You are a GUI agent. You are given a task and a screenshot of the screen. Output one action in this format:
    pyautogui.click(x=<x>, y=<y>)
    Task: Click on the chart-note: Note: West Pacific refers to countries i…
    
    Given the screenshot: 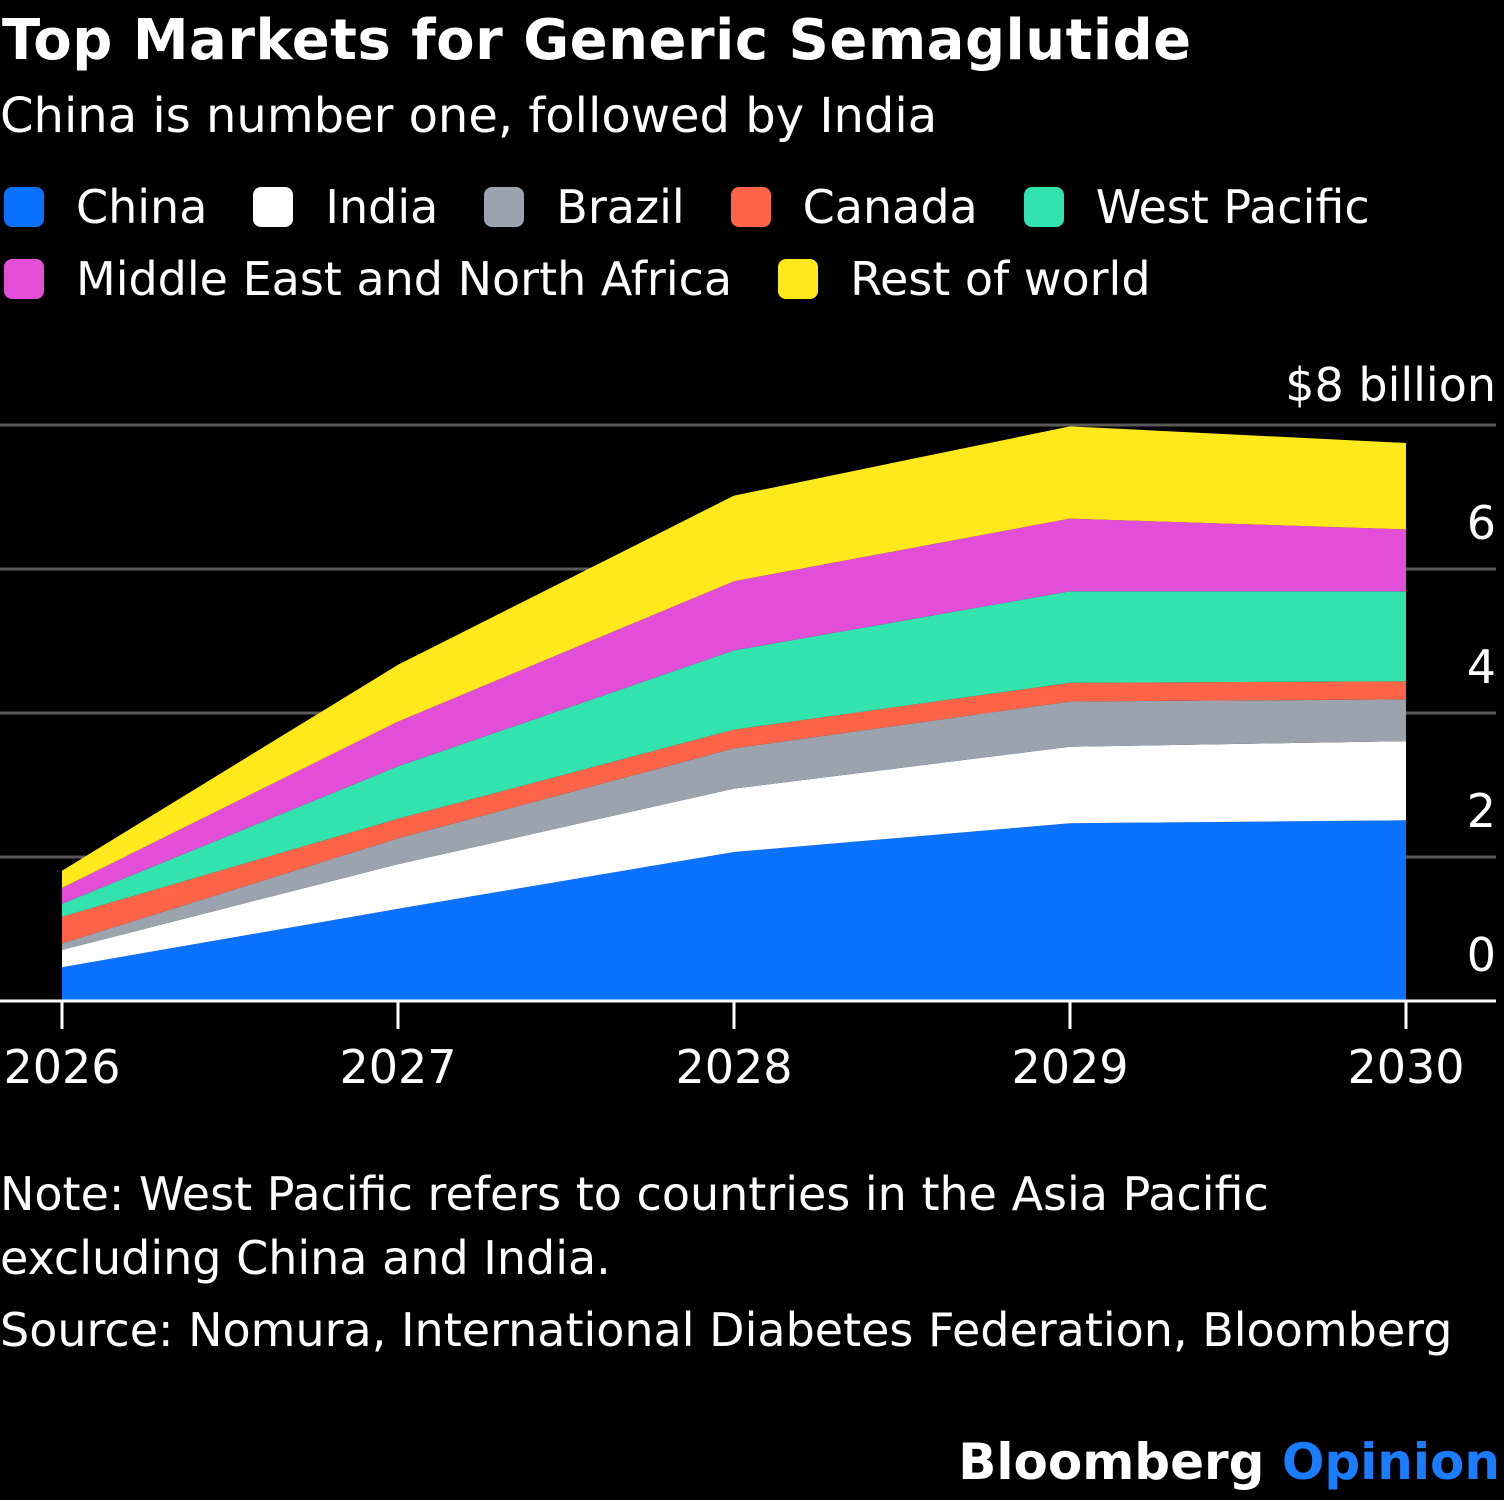 What is the action you would take?
    pyautogui.click(x=634, y=1226)
    